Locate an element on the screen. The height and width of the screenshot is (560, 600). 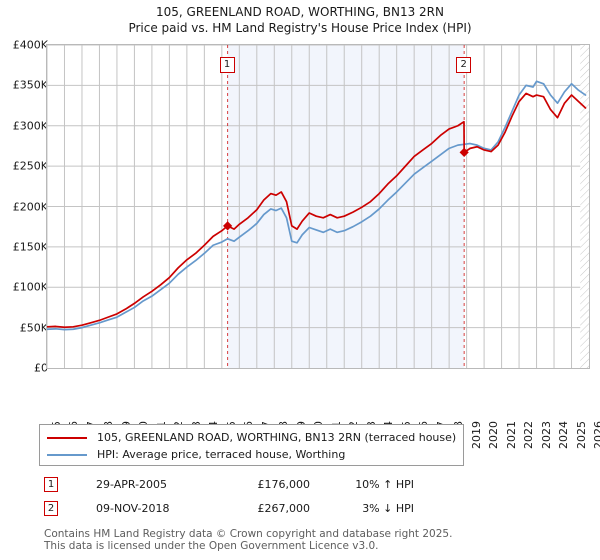
x-axis-tick-label: 2022 is located at coordinates (529, 435).